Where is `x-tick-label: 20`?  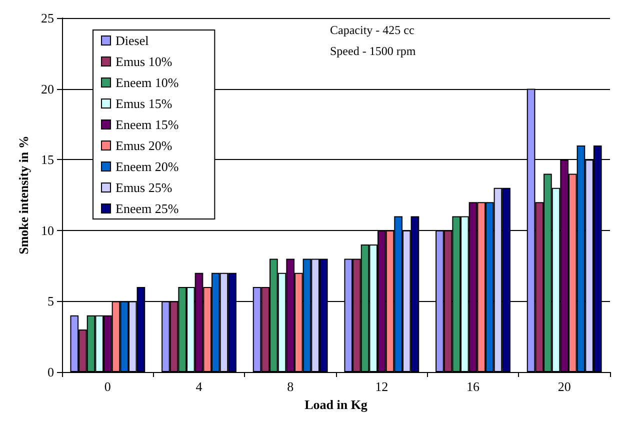 x-tick-label: 20 is located at coordinates (564, 386).